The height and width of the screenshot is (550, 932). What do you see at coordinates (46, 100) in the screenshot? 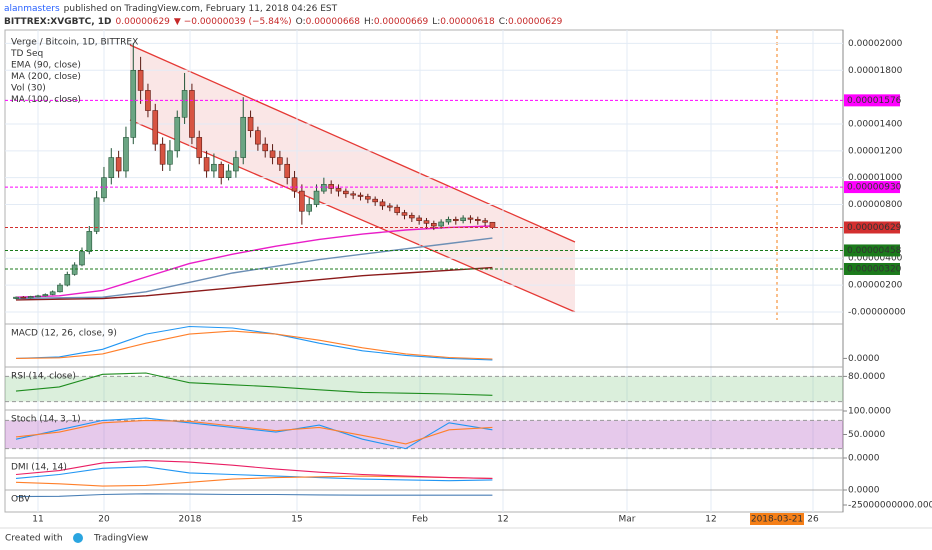
I see `legend-entry: MA (100, close)` at bounding box center [46, 100].